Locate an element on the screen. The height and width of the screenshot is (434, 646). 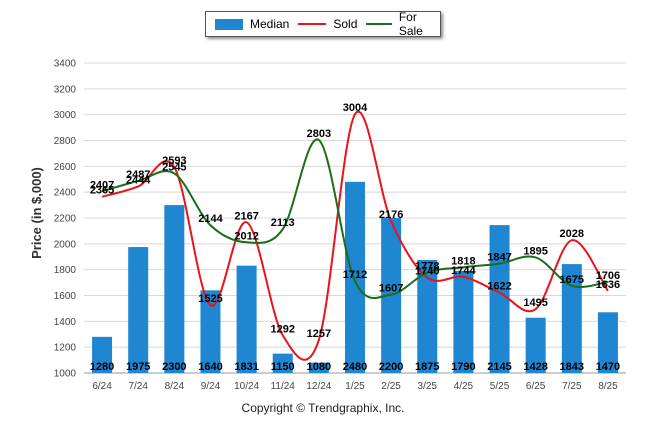
x-tick-label: 11/24 is located at coordinates (283, 386).